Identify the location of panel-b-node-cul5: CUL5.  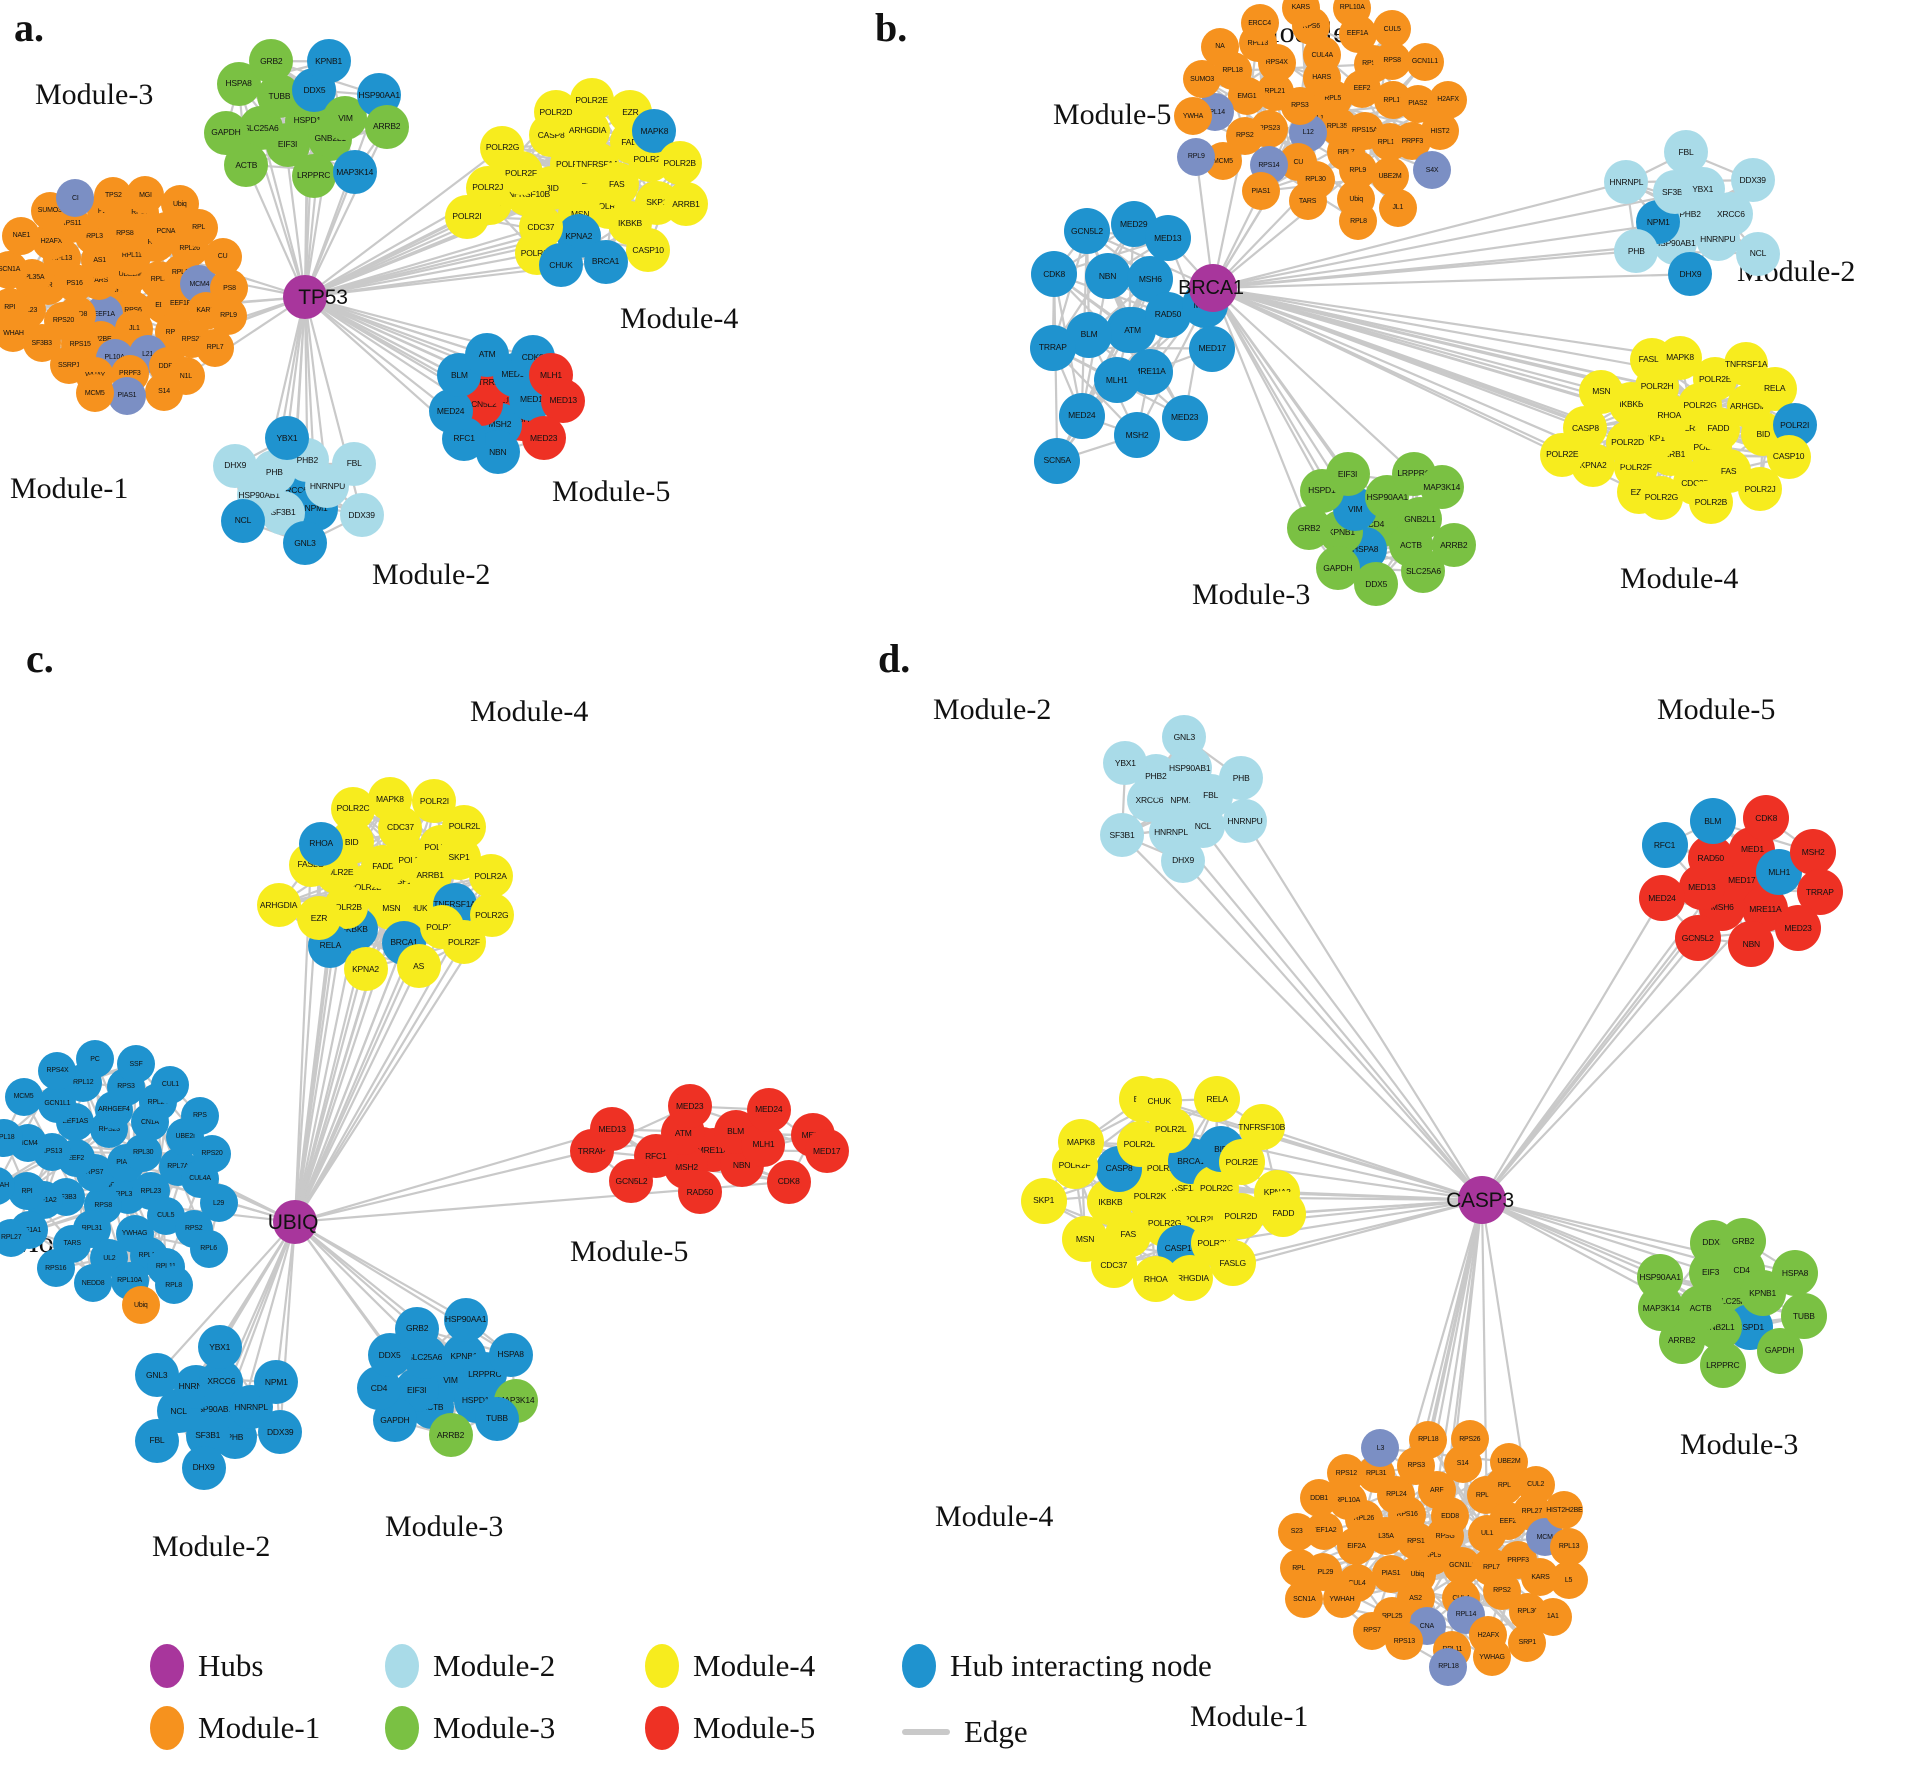
(1392, 29).